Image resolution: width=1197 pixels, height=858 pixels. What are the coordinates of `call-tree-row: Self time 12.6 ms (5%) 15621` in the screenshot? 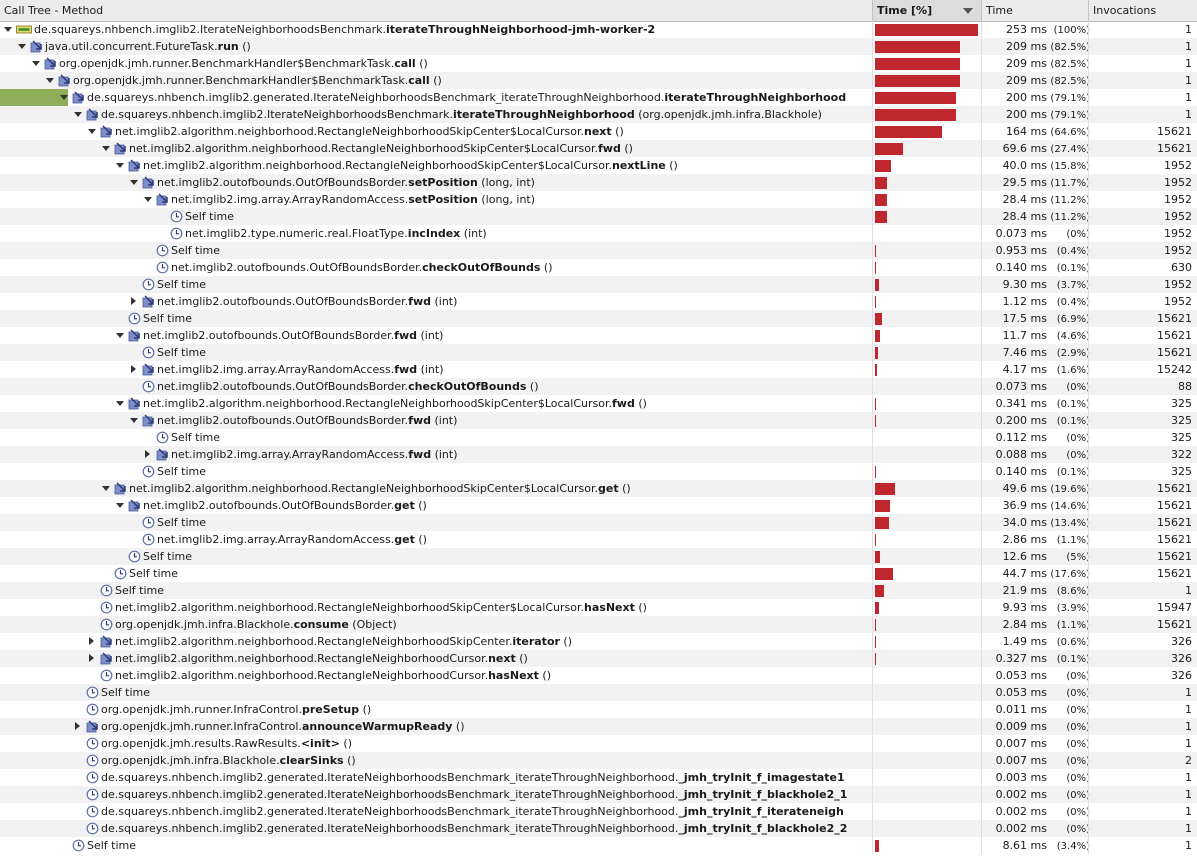 It's located at (598, 556).